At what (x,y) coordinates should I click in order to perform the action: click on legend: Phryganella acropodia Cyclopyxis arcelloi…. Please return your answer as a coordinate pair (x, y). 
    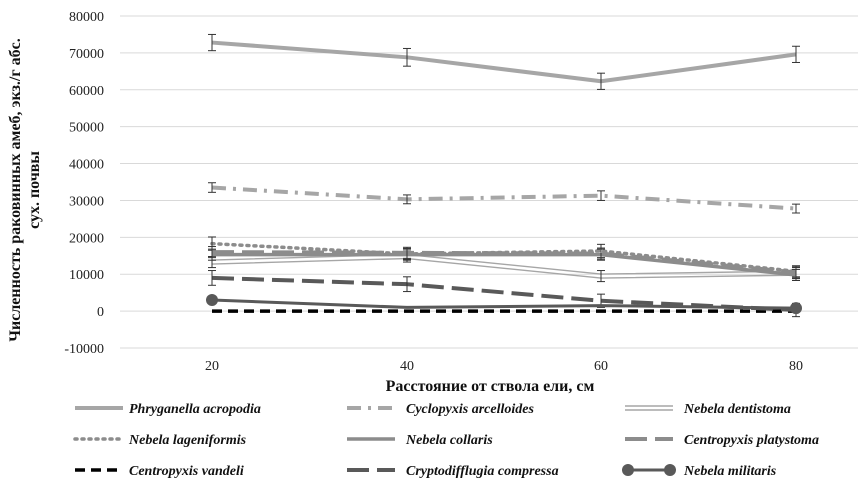
    Looking at the image, I should click on (446, 440).